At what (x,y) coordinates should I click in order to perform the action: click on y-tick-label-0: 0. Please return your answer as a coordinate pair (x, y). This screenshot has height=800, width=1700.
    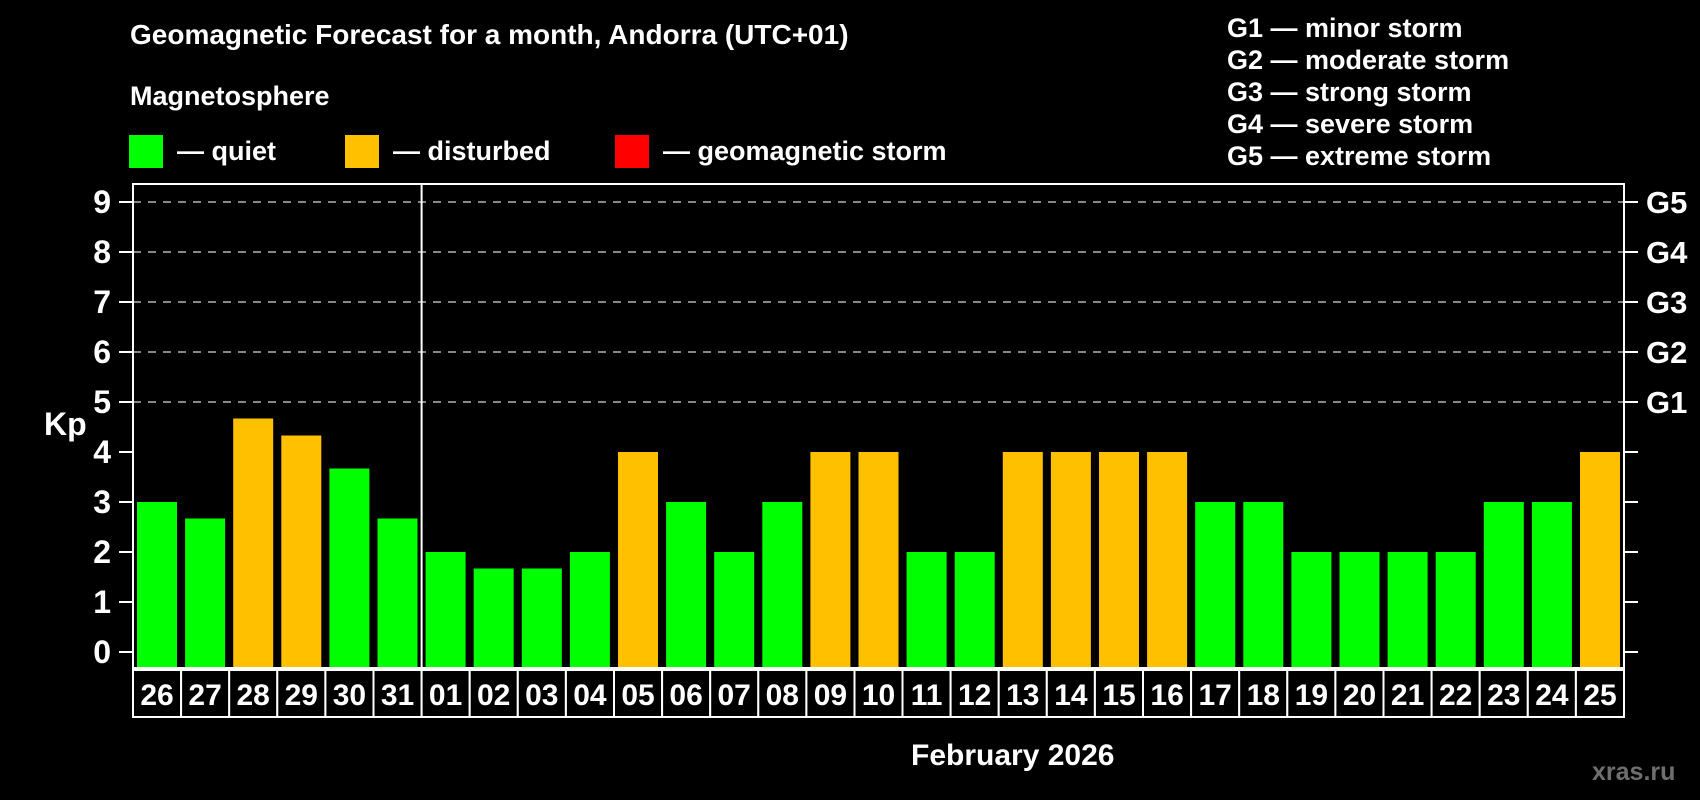
    Looking at the image, I should click on (102, 652).